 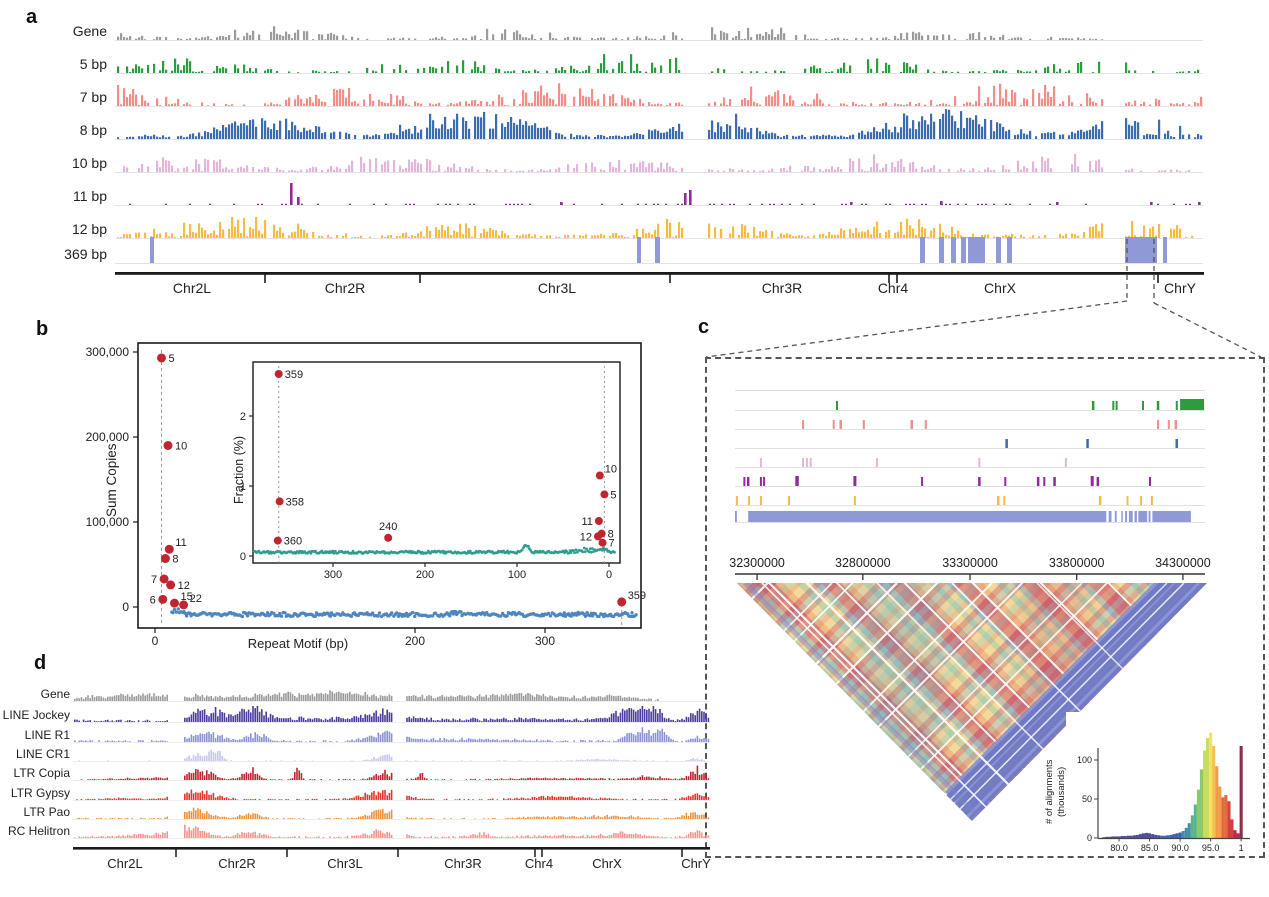 What do you see at coordinates (863, 563) in the screenshot?
I see `coordinate-tick-label: 32800000` at bounding box center [863, 563].